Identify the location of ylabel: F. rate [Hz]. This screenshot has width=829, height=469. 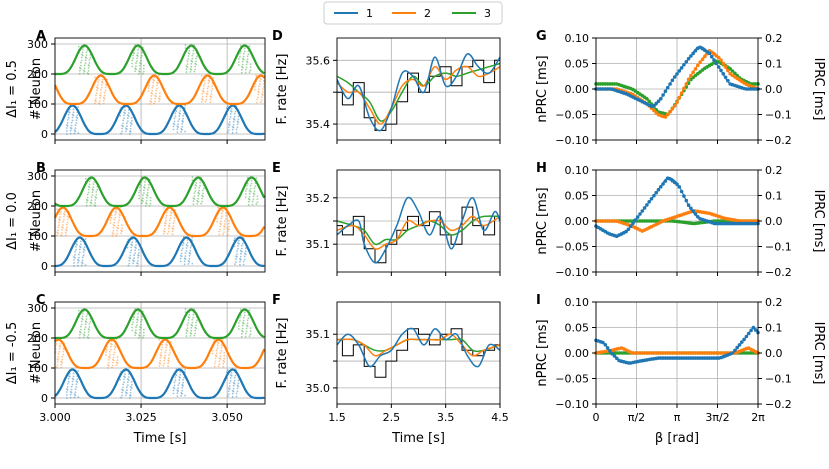
(282, 89).